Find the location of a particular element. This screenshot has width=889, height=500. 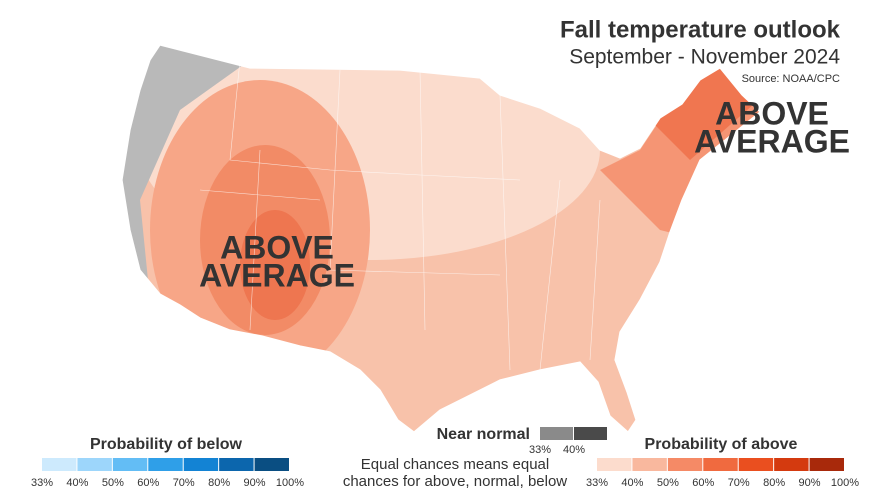

legend-title: Probability of below is located at coordinates (166, 444).